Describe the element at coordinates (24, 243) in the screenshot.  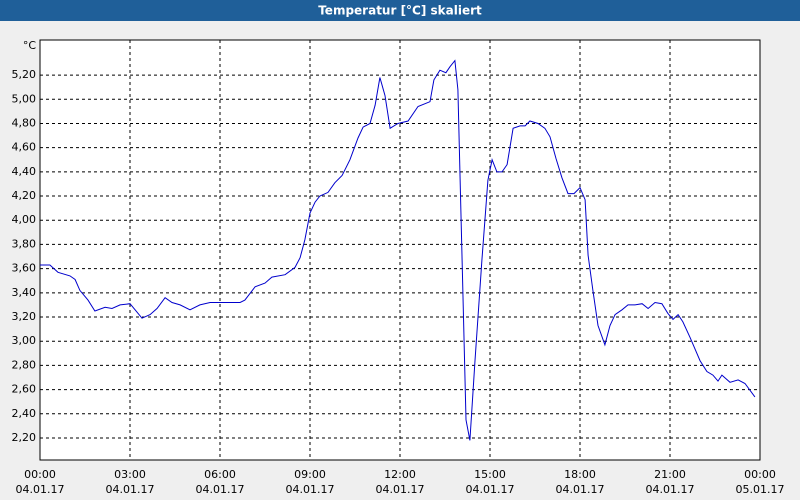
I see `y-tick-label: 3,80` at that location.